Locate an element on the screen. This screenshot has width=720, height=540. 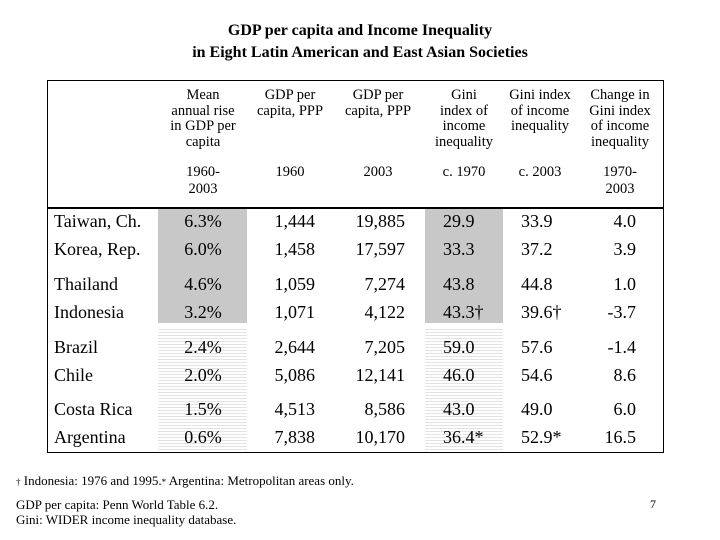
source-gini: Gini: WIDER income inequality database. is located at coordinates (126, 519).